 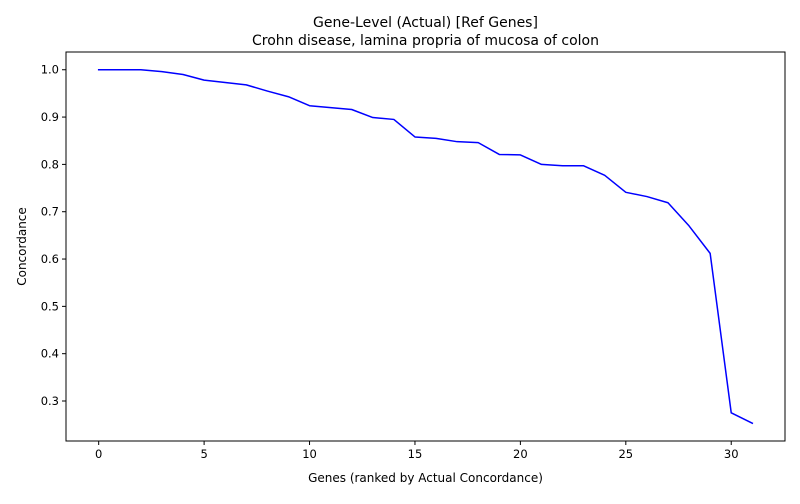 I want to click on y-tick-label: 0.4, so click(x=50, y=354).